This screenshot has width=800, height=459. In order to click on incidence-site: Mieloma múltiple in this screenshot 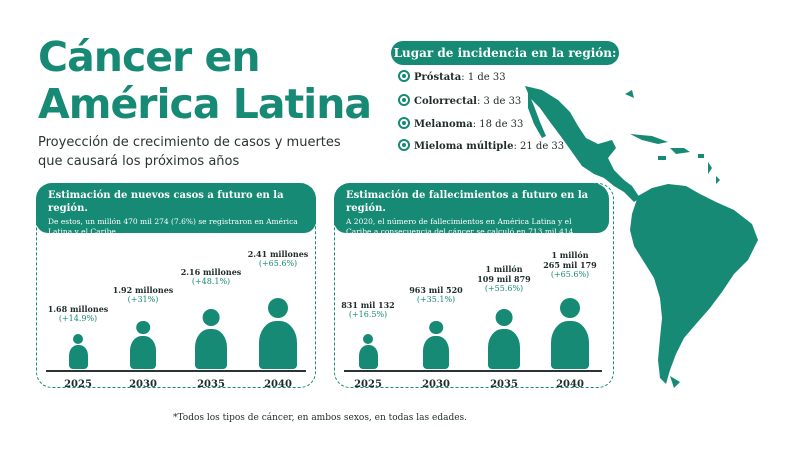, I will do `click(464, 146)`.